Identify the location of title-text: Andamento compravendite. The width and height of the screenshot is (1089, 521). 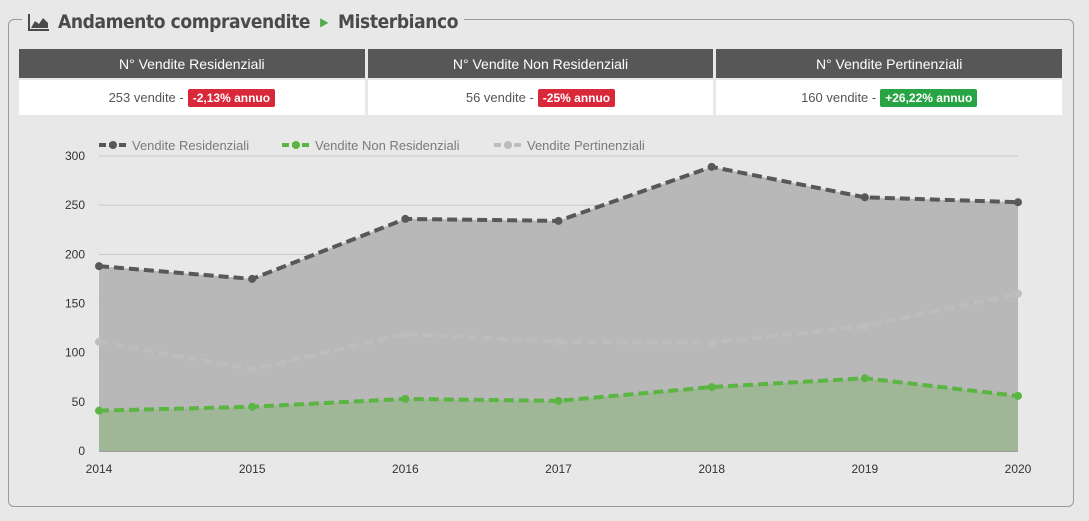
(184, 22).